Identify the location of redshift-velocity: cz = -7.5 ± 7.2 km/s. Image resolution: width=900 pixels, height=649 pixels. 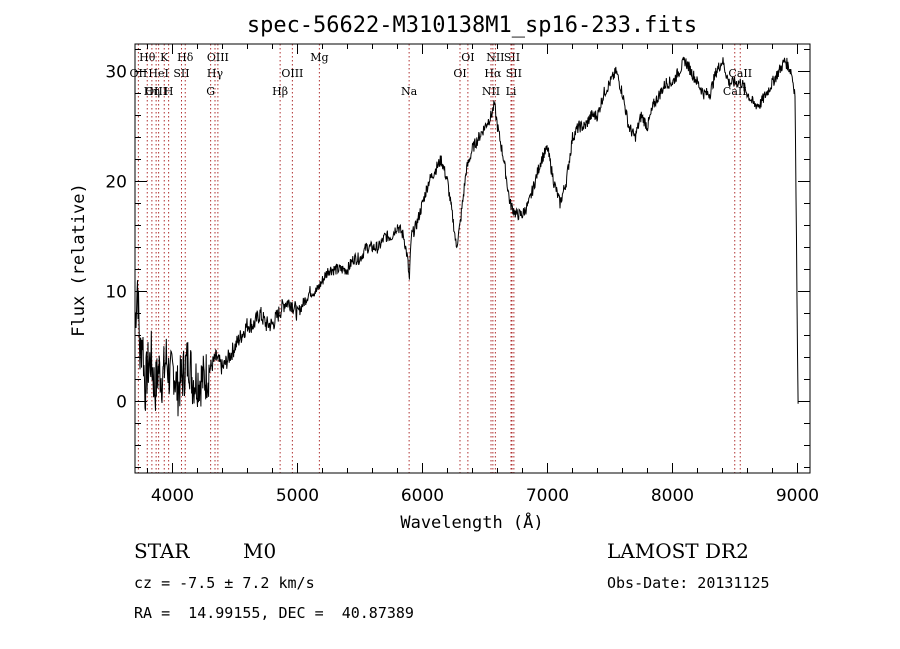
(224, 583).